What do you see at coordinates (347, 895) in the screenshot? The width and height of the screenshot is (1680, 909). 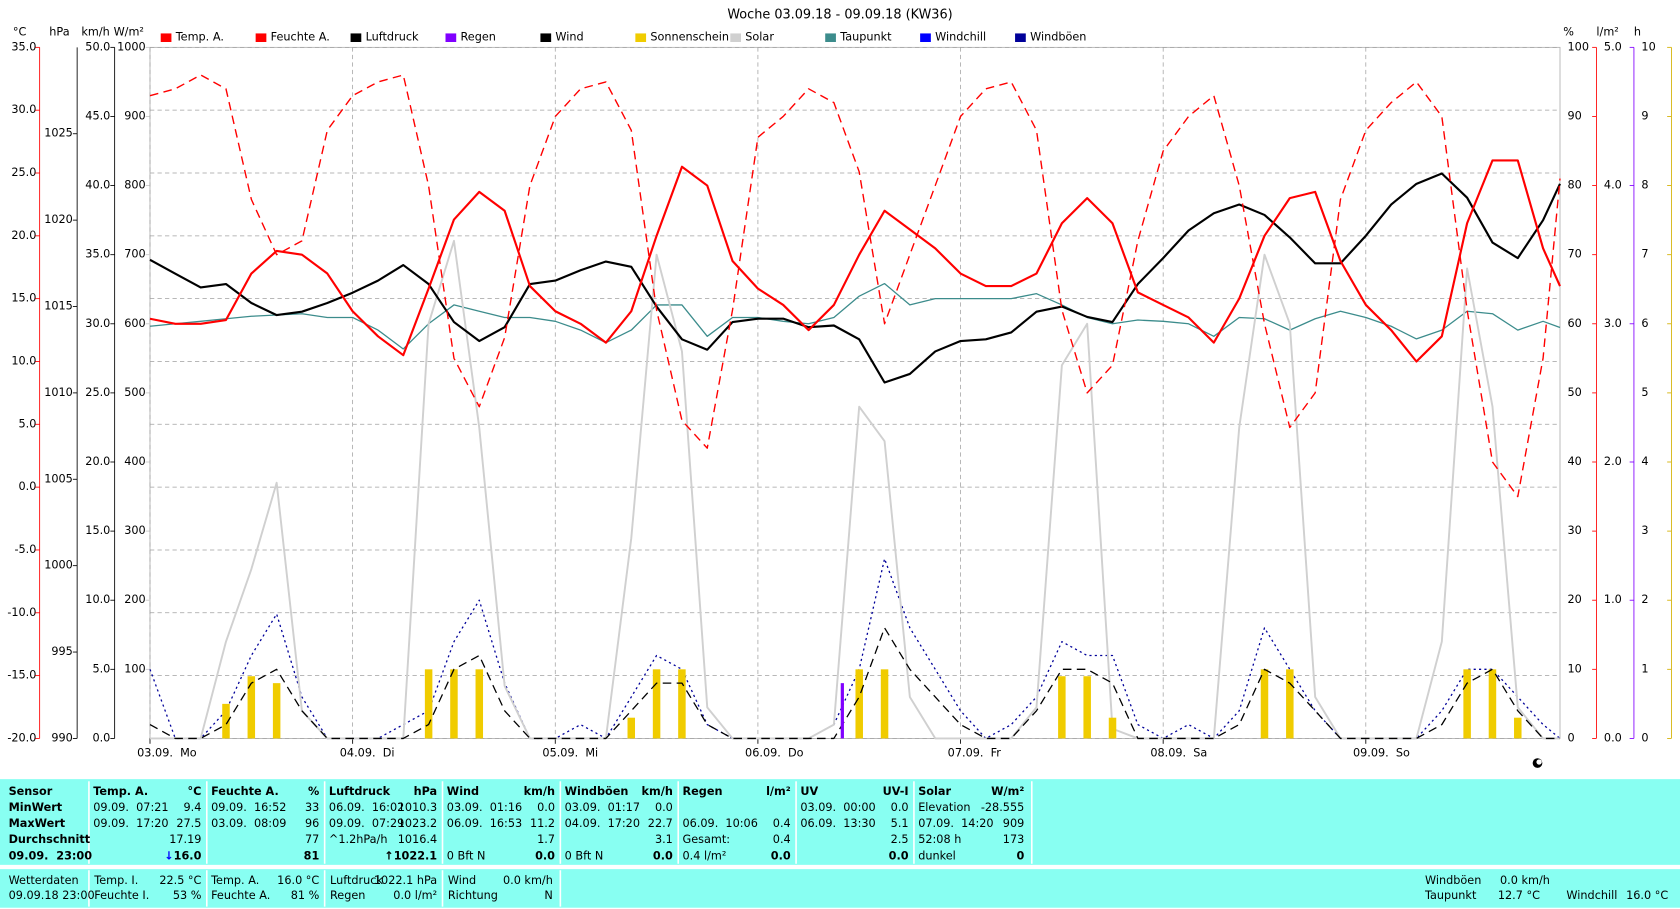 I see `status-label: Regen` at bounding box center [347, 895].